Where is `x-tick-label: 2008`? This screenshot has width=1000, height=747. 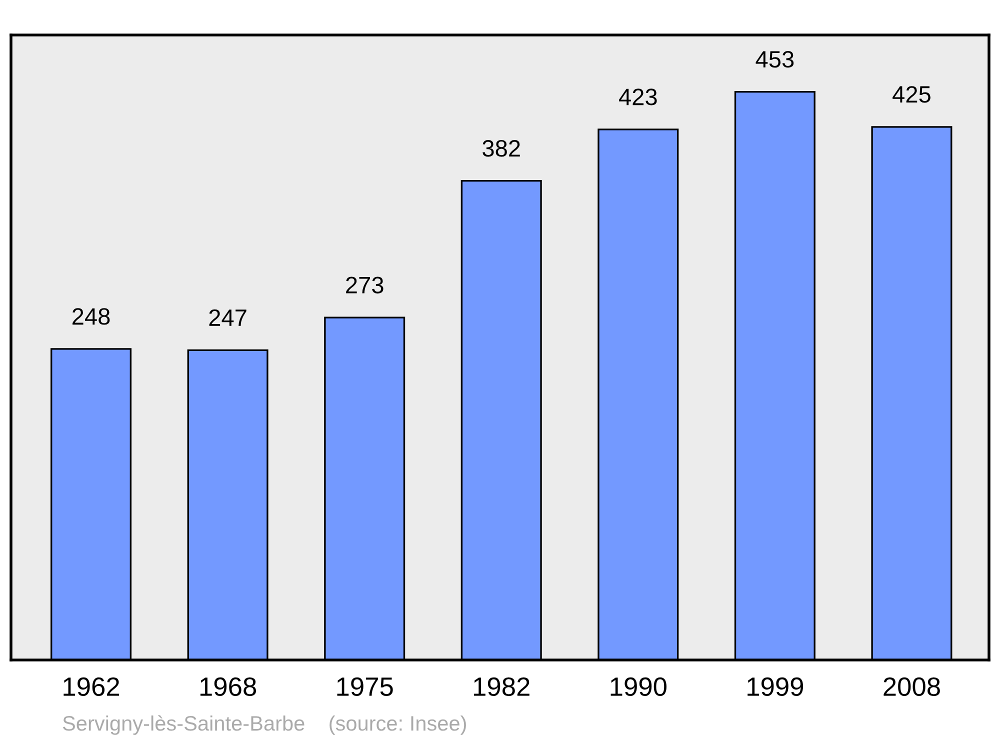 x-tick-label: 2008 is located at coordinates (912, 686).